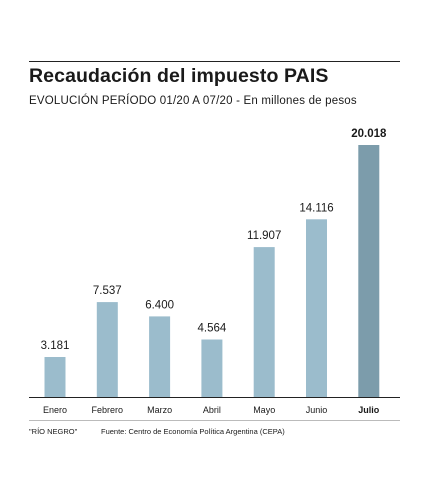 The width and height of the screenshot is (429, 489). I want to click on bar-abril, so click(212, 368).